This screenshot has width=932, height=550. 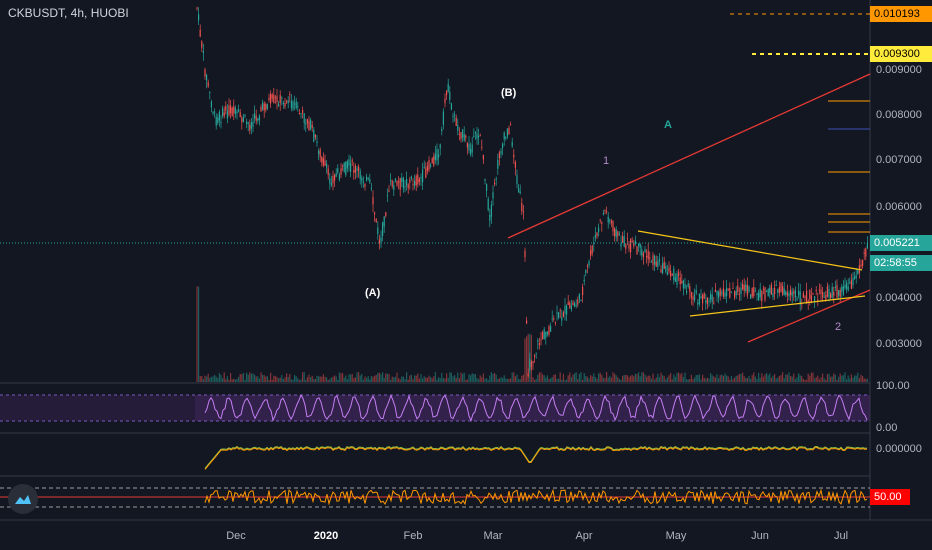 I want to click on time-label: Jul, so click(x=841, y=536).